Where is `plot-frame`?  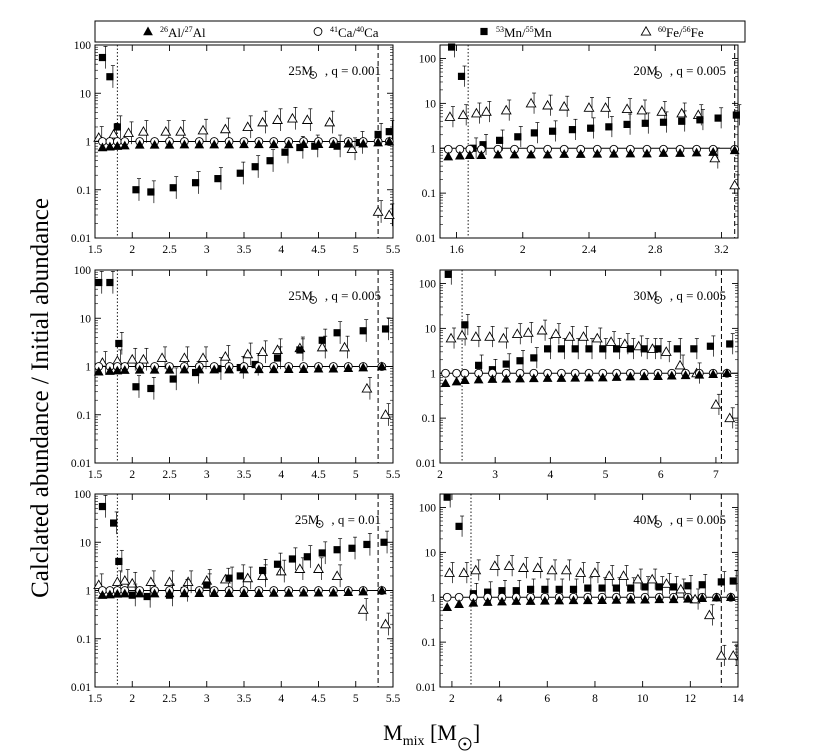 plot-frame is located at coordinates (589, 590).